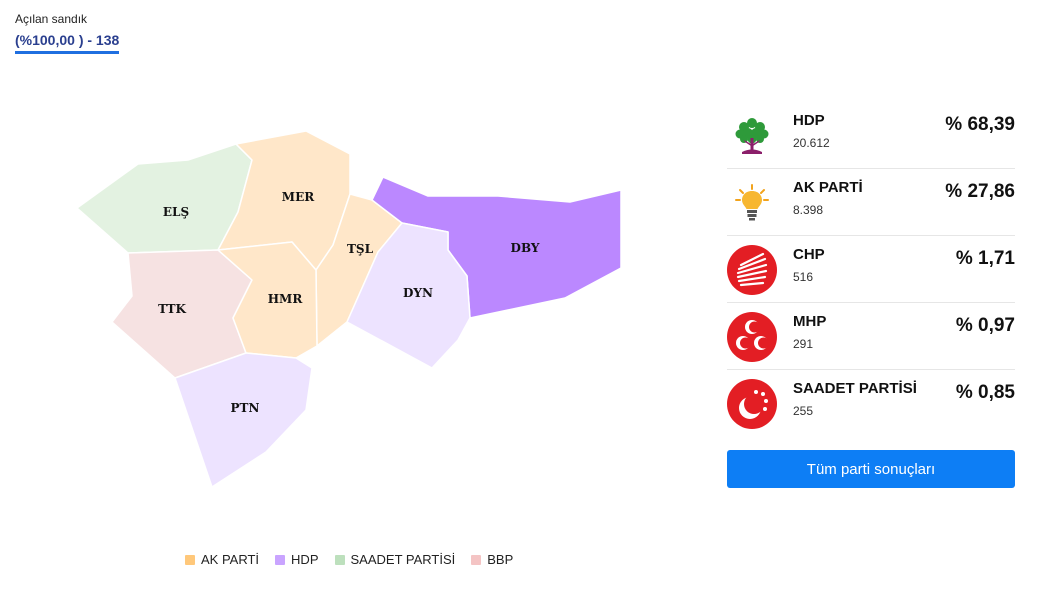  I want to click on party-votes: 291, so click(803, 344).